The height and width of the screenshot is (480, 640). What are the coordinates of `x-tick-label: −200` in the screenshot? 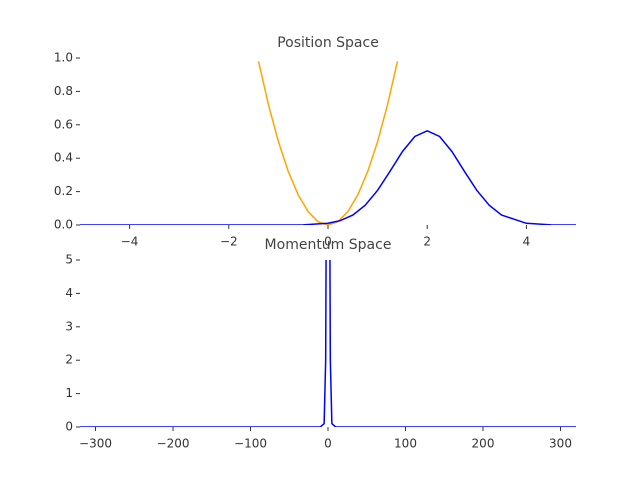 It's located at (173, 444).